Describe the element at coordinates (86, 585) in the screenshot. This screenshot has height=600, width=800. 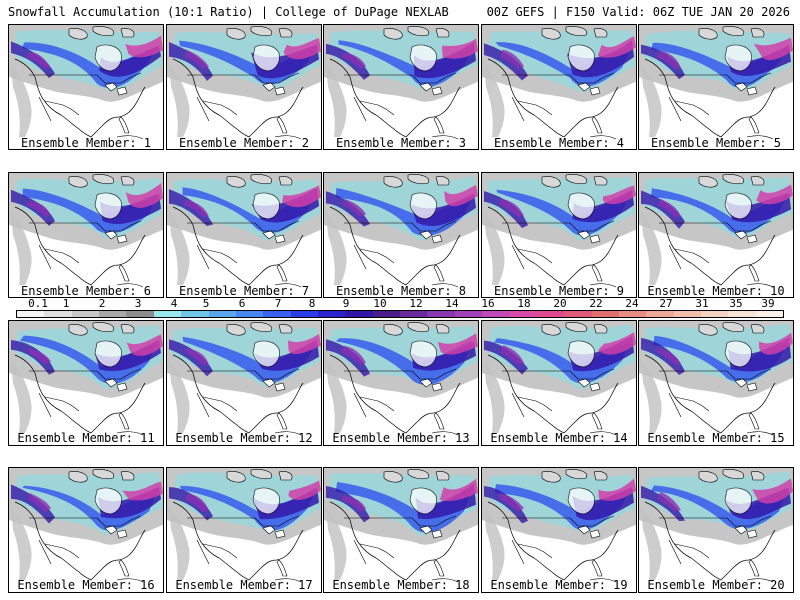
I see `ensemble-member-label: Ensemble Member: 16` at that location.